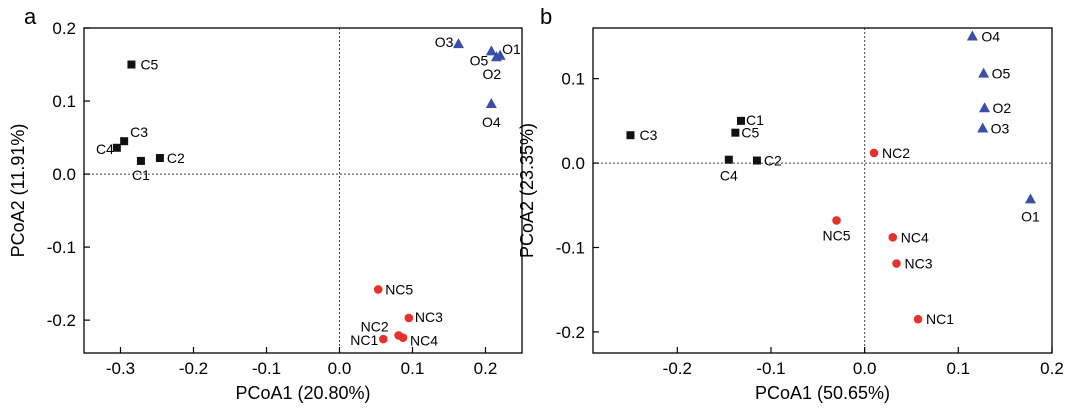  I want to click on x-axis-title: PCoA1 (20.80%), so click(302, 393).